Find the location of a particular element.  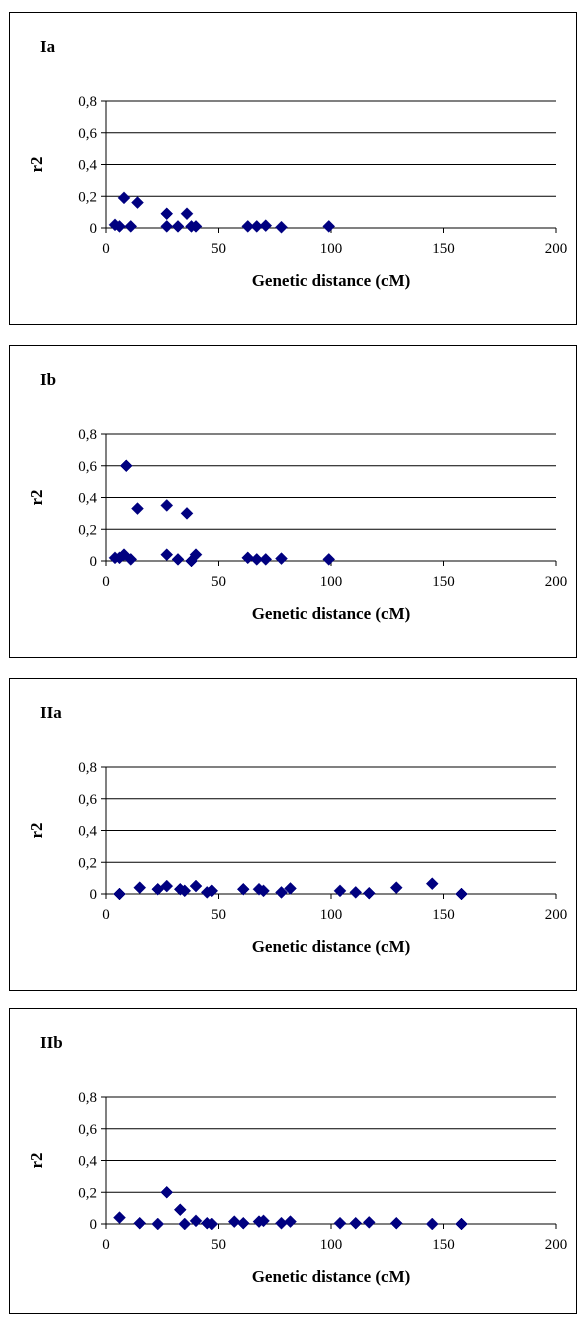

chart-title: Ib is located at coordinates (48, 379).